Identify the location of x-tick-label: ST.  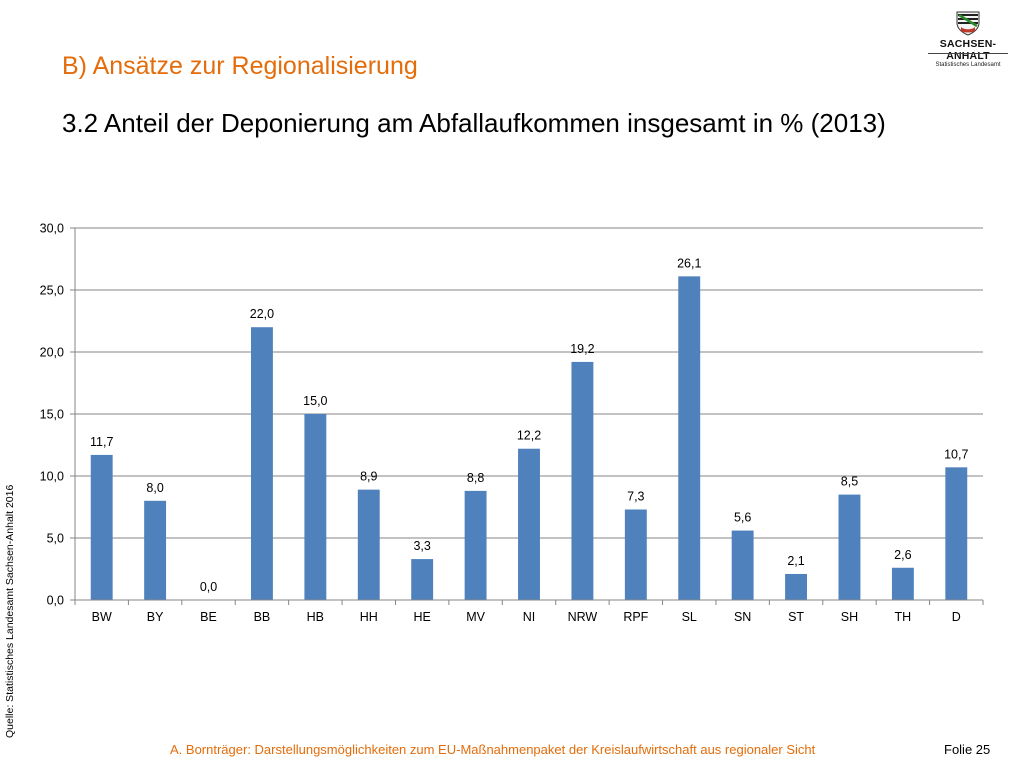
(796, 617).